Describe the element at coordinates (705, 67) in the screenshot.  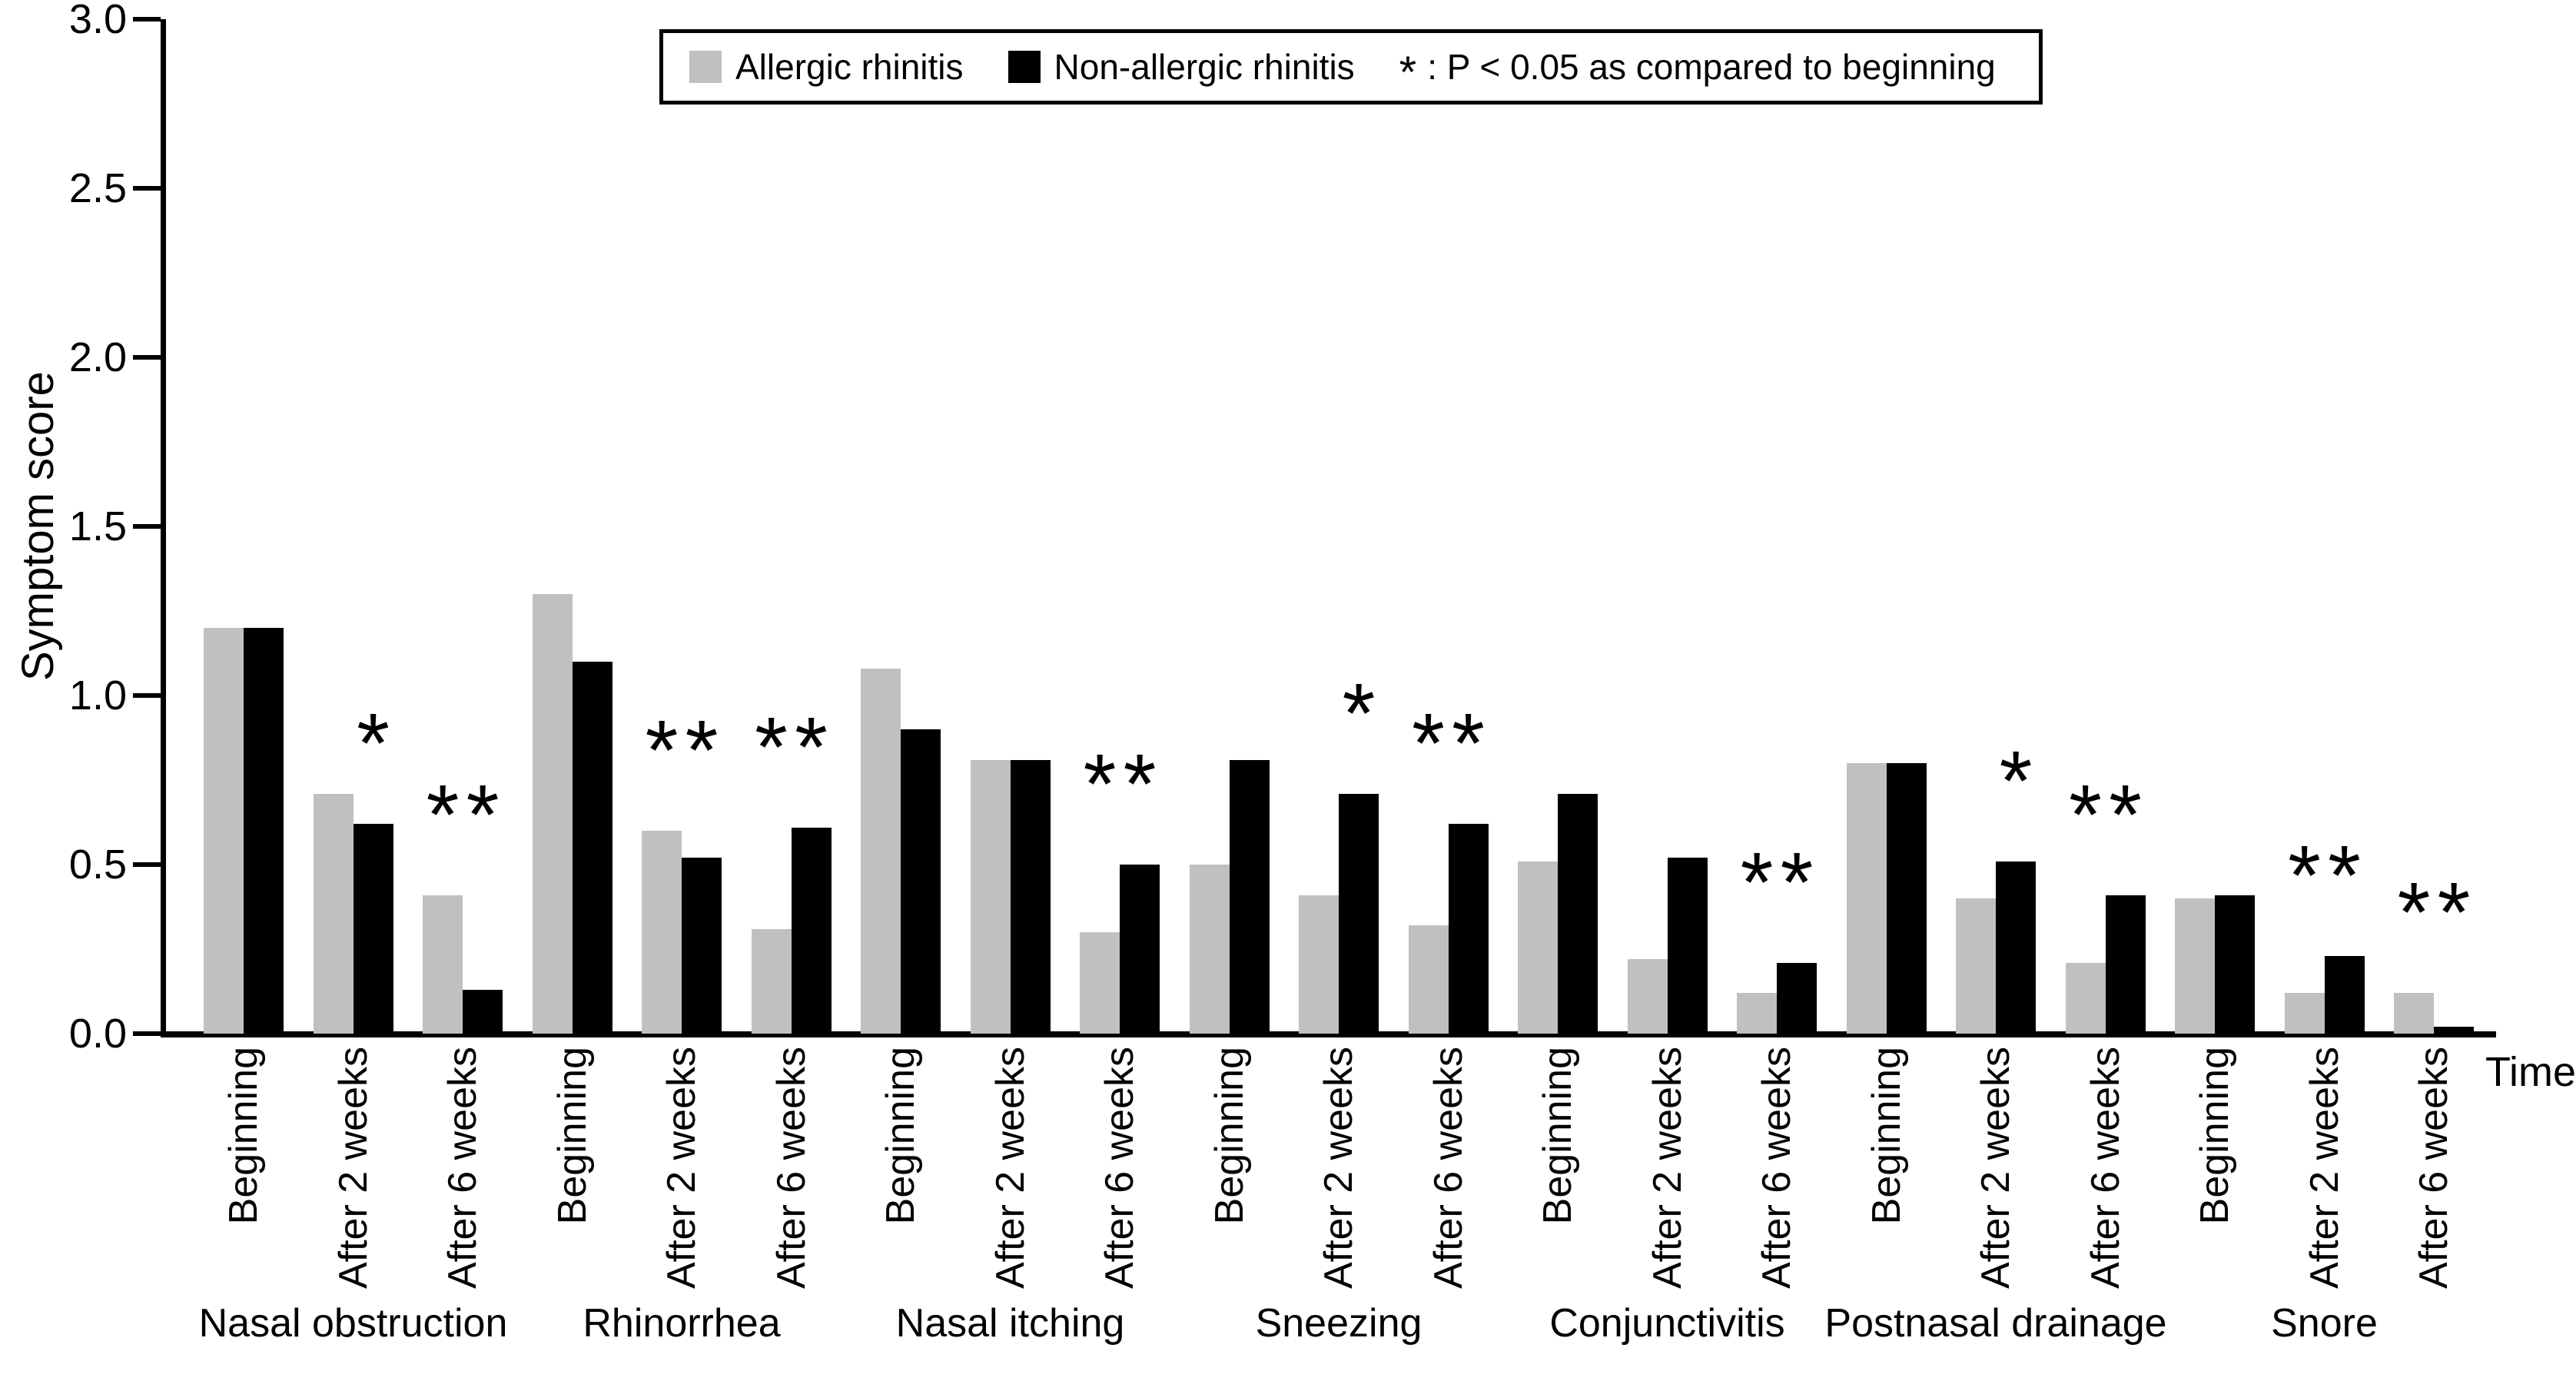
I see `allergic-swatch-icon` at that location.